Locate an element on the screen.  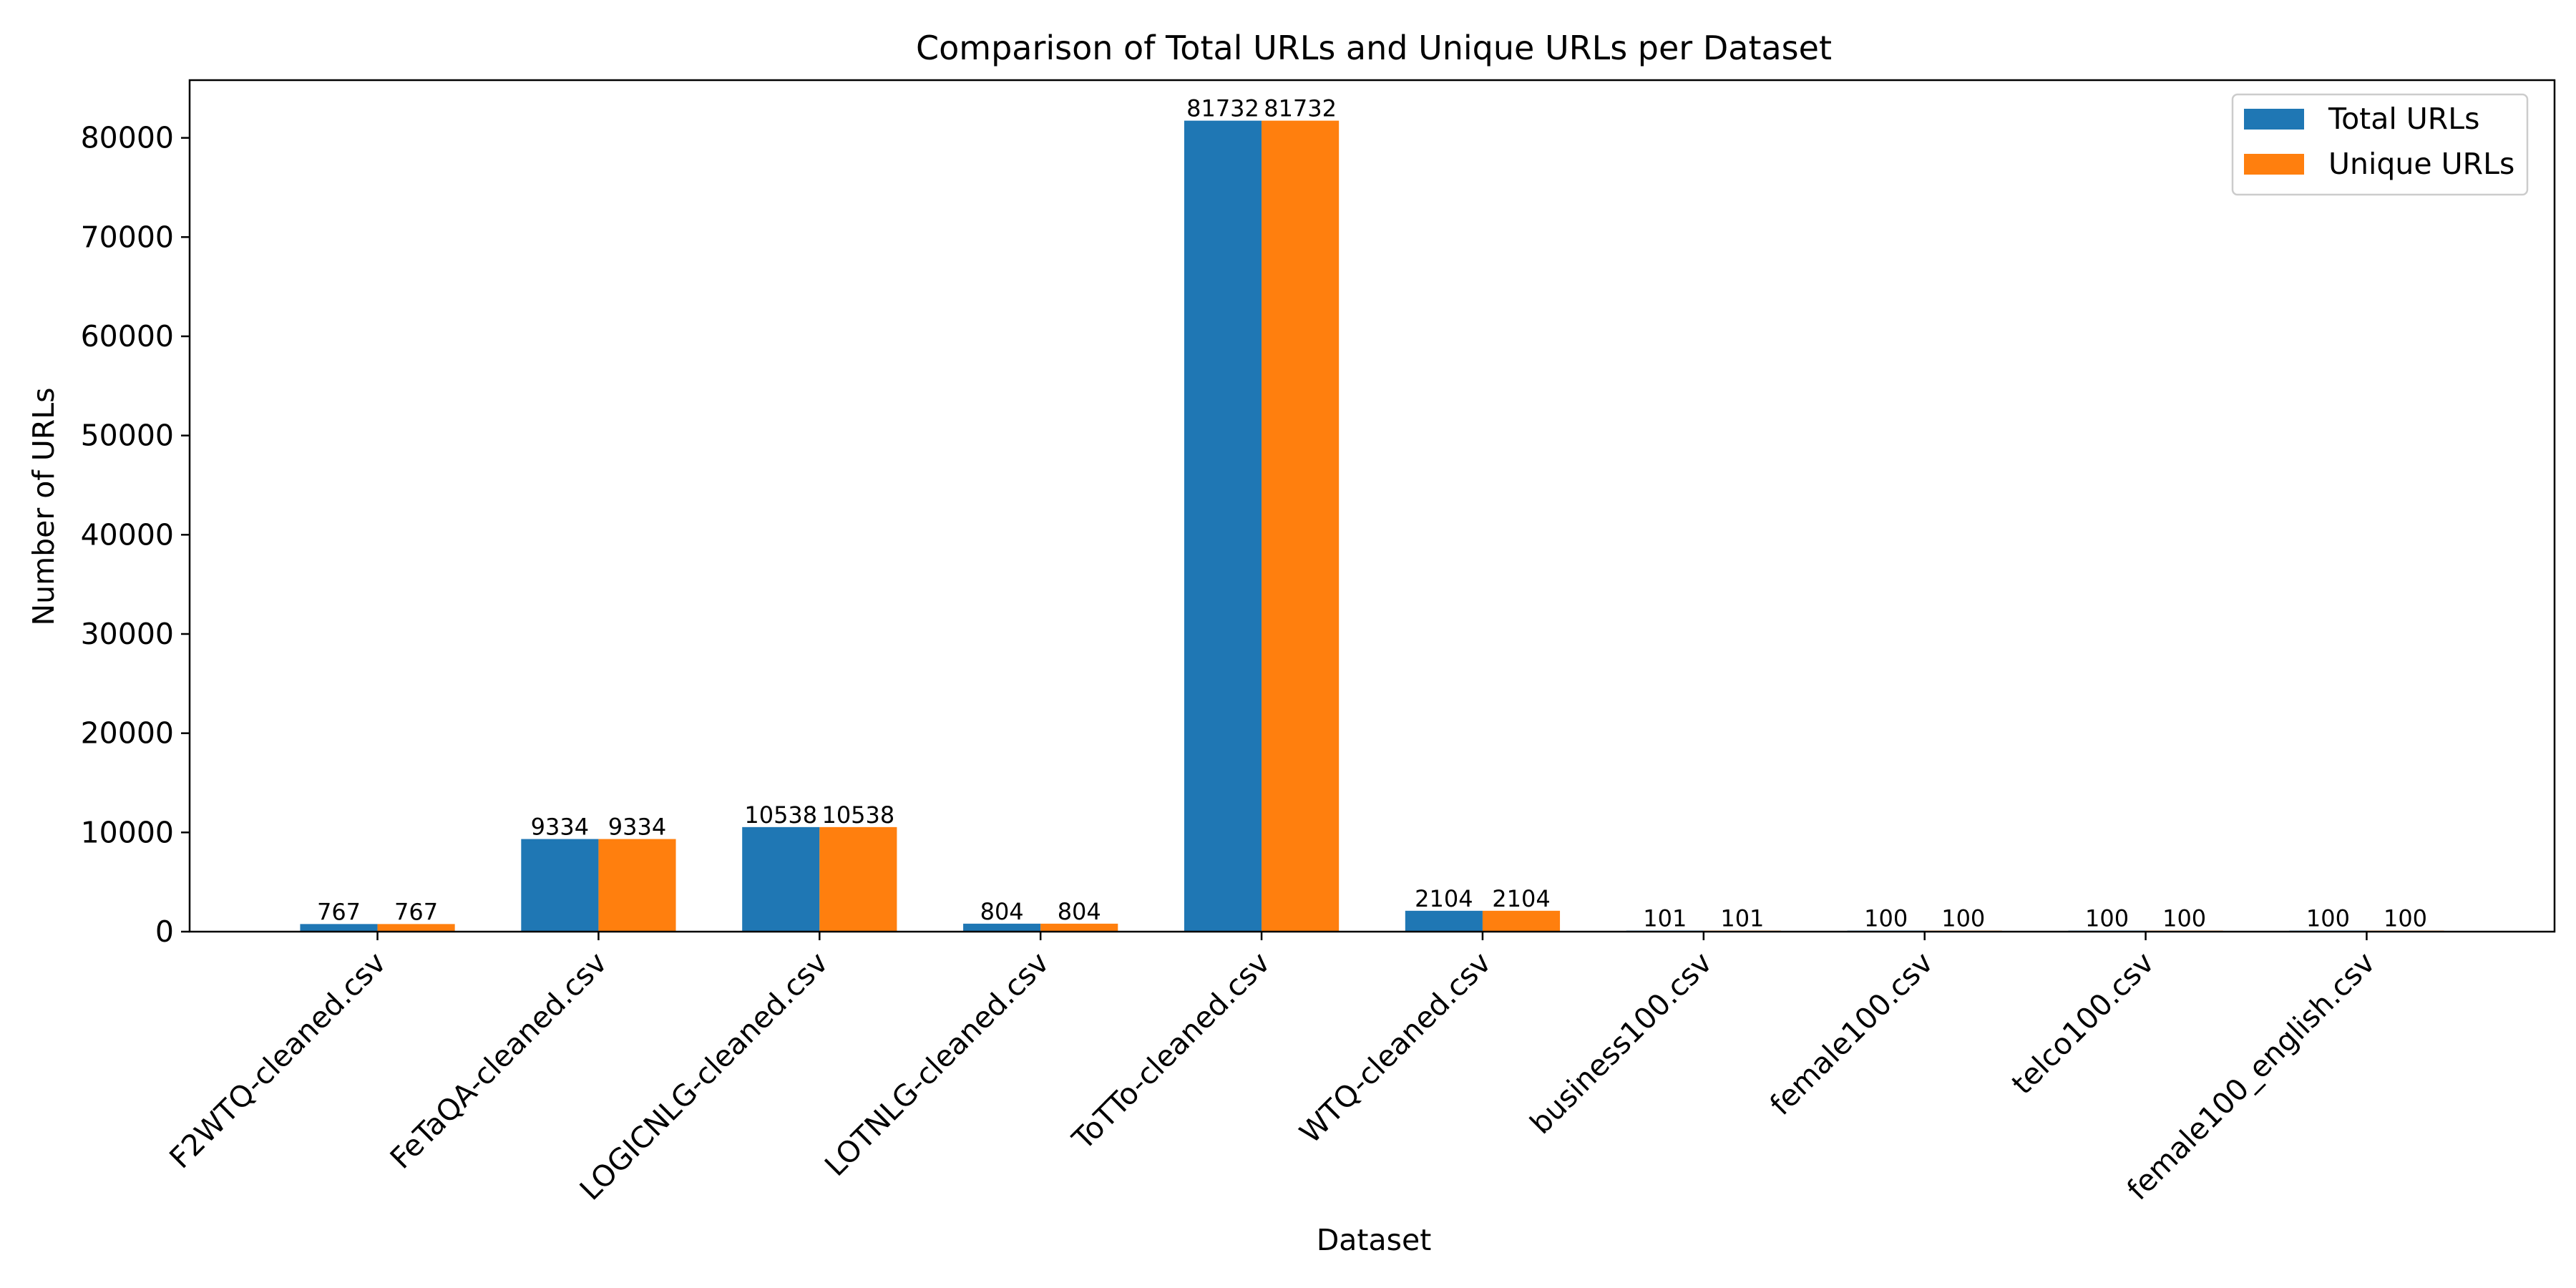
y-tick-label: 10000 is located at coordinates (127, 832).